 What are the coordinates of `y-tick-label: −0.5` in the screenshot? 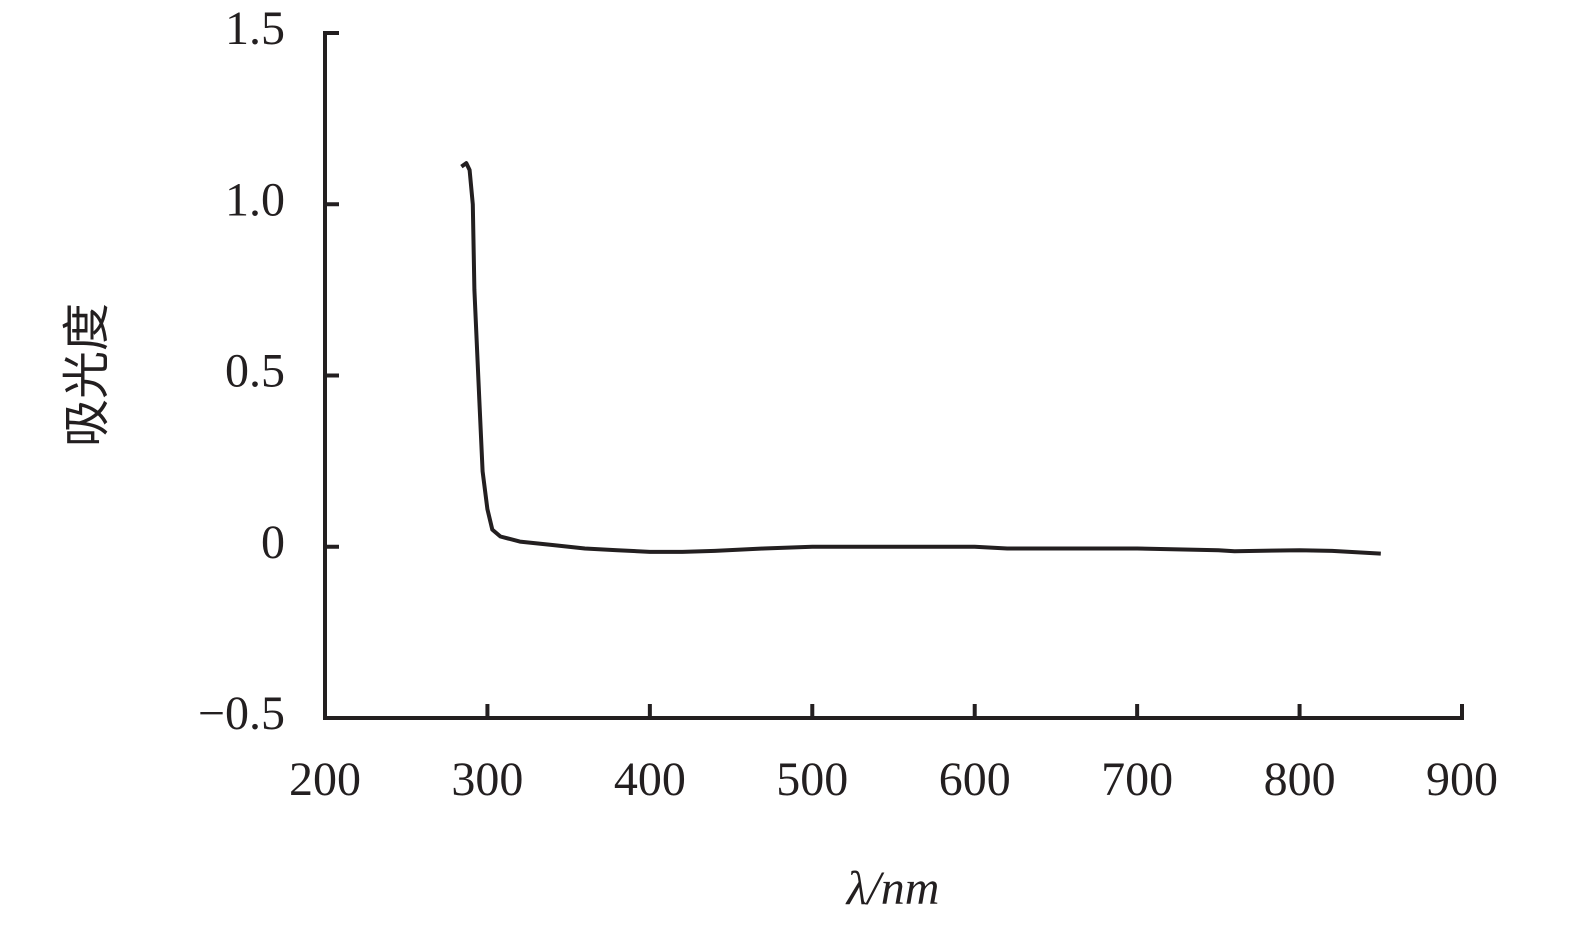 It's located at (241, 713).